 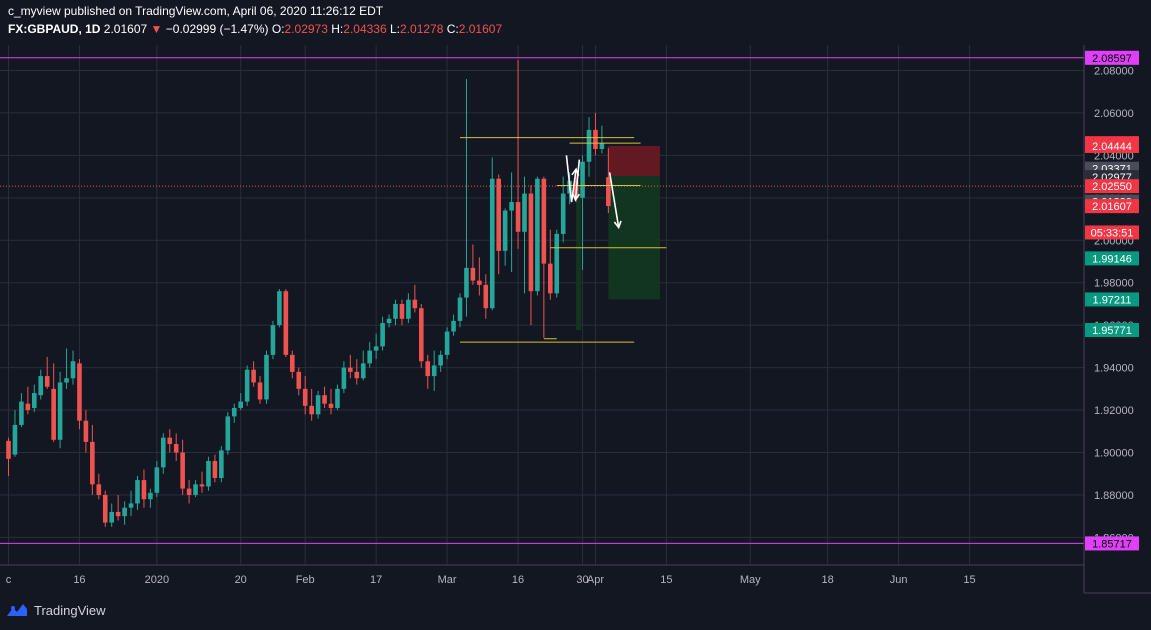 I want to click on arrow-drawings, so click(x=593, y=192).